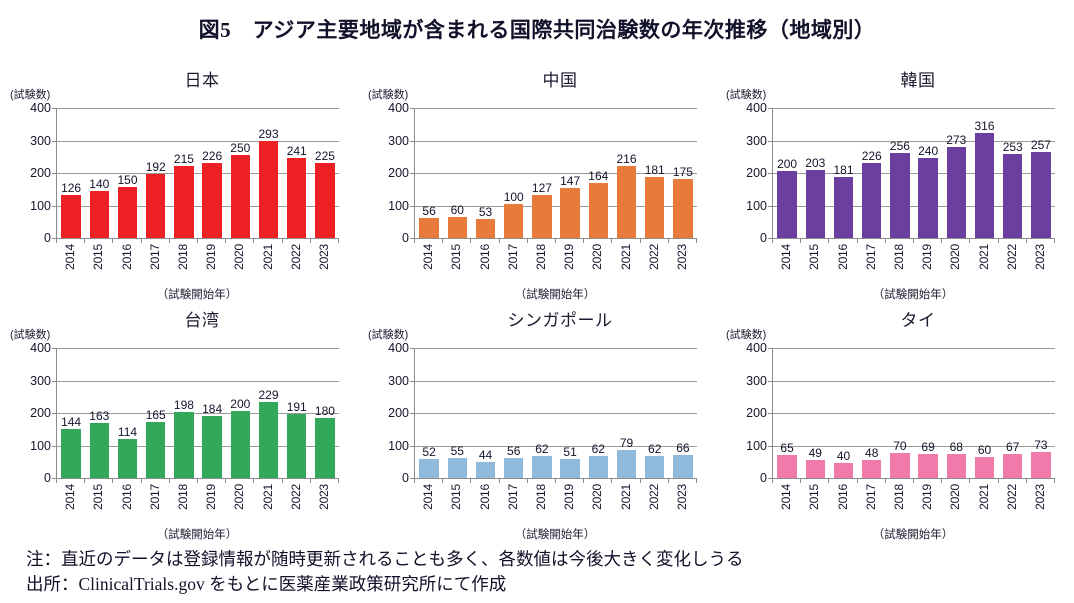 The image size is (1074, 603). I want to click on bar: 256, so click(900, 188).